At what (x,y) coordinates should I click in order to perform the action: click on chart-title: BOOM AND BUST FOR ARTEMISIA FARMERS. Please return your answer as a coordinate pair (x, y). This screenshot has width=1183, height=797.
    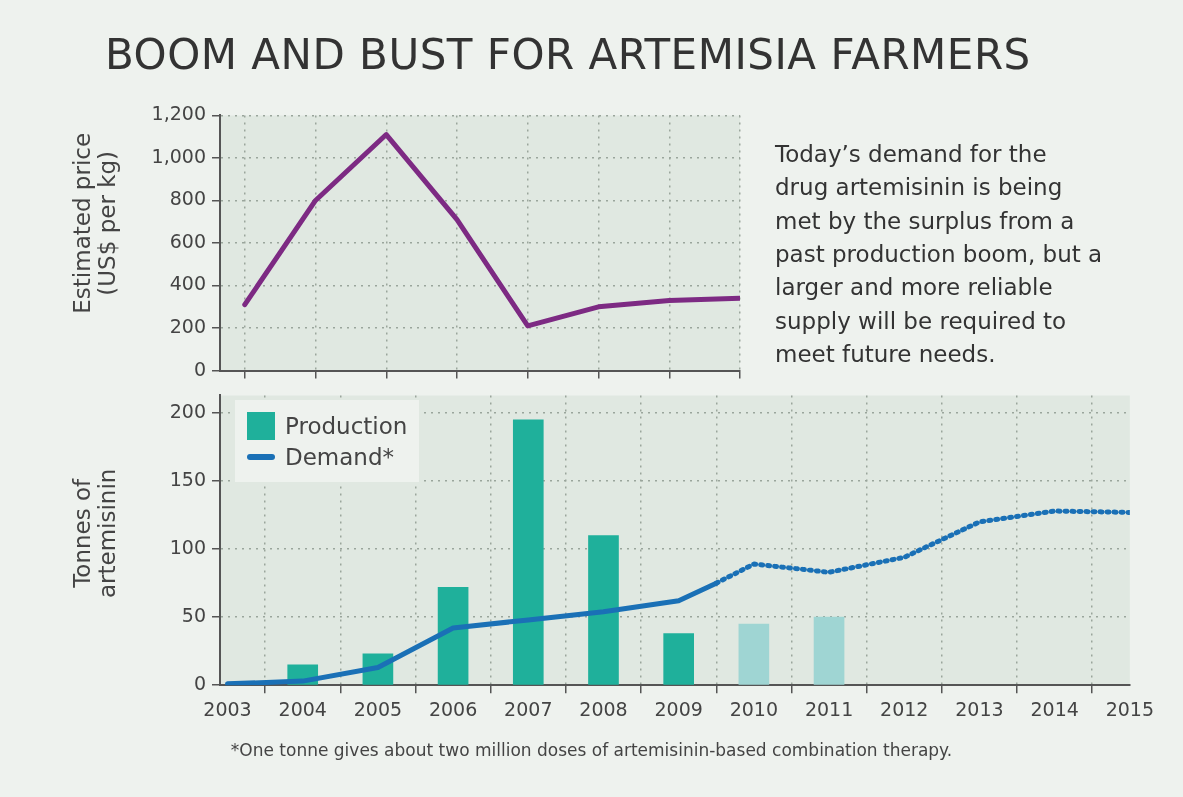
    Looking at the image, I should click on (568, 54).